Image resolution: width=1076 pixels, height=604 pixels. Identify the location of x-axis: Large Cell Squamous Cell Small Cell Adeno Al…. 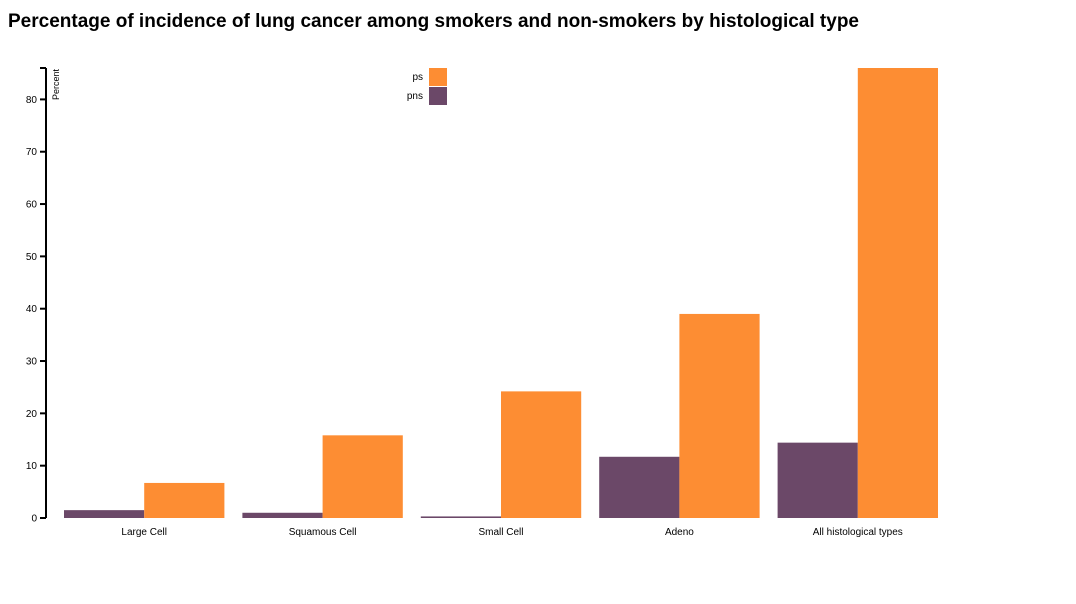
(511, 532).